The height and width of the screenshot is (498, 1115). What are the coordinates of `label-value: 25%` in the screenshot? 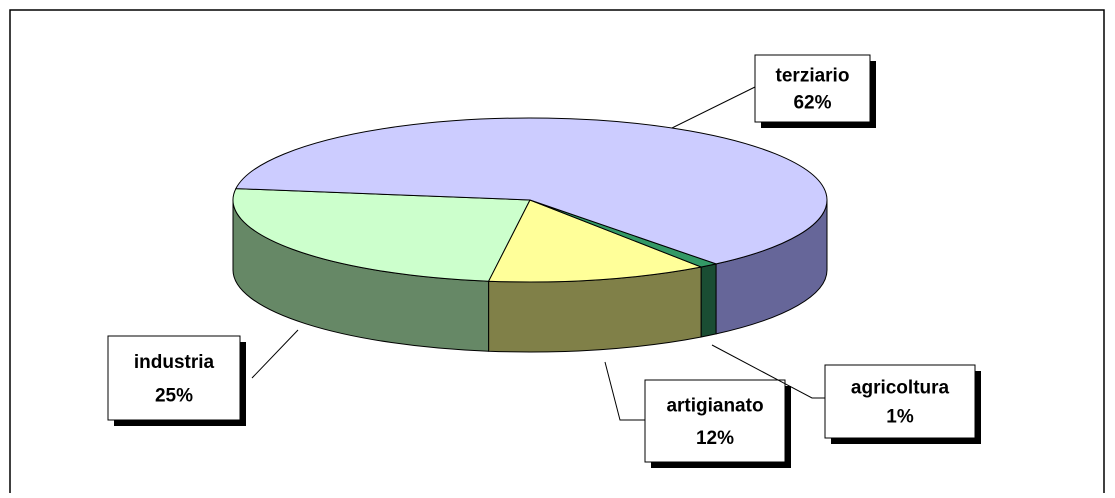 It's located at (174, 395).